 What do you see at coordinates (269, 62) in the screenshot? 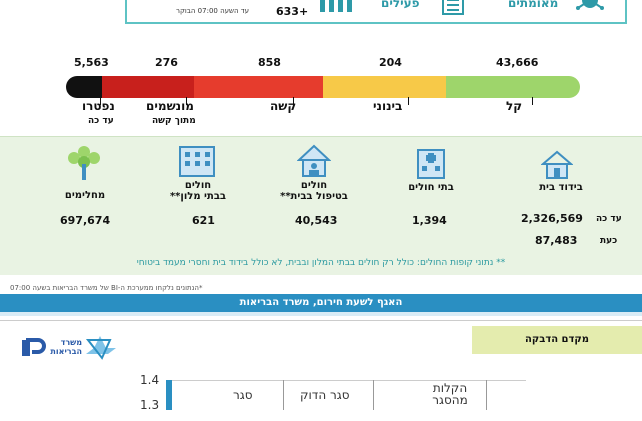
I see `severity-value-severe: 858` at bounding box center [269, 62].